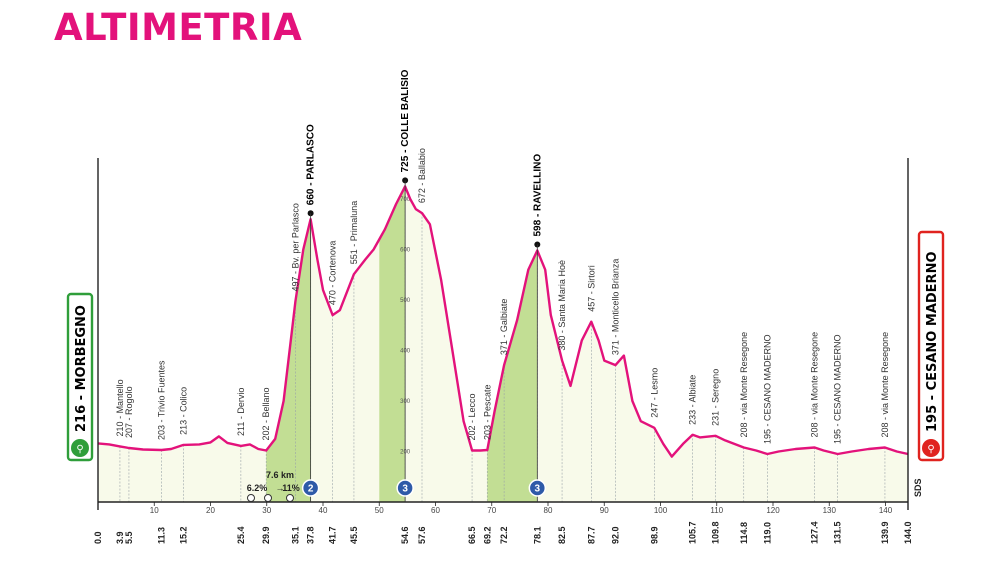 Image resolution: width=1000 pixels, height=562 pixels. I want to click on km-label: 37.8, so click(311, 535).